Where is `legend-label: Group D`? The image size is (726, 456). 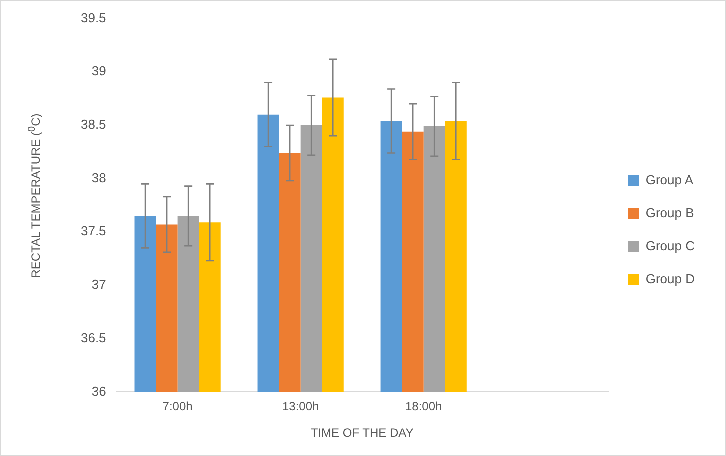 legend-label: Group D is located at coordinates (671, 279).